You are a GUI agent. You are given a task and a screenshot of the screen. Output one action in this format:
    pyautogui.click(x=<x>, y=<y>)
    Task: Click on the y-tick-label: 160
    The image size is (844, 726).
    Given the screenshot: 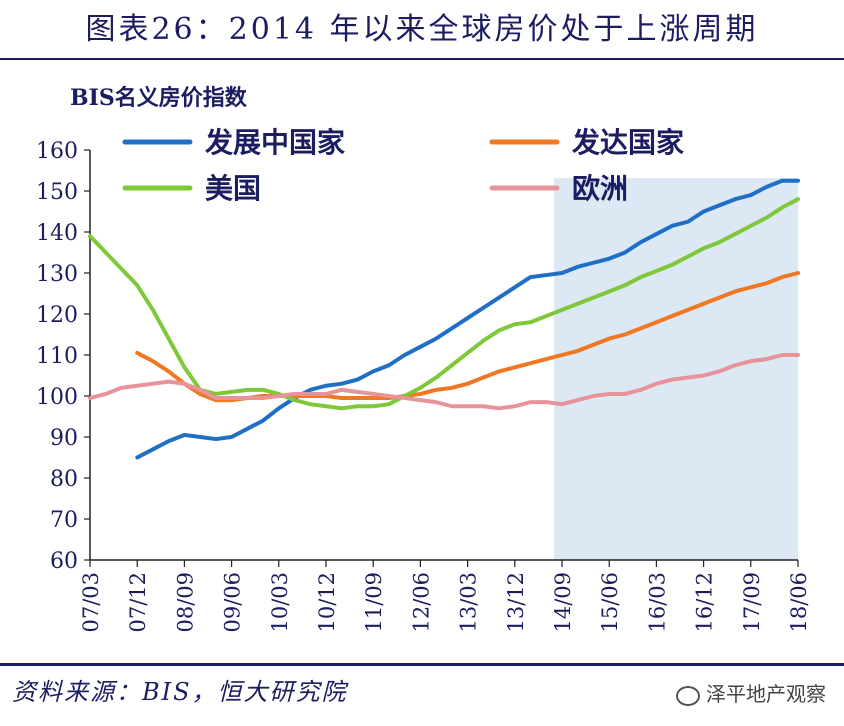 What is the action you would take?
    pyautogui.click(x=57, y=151)
    